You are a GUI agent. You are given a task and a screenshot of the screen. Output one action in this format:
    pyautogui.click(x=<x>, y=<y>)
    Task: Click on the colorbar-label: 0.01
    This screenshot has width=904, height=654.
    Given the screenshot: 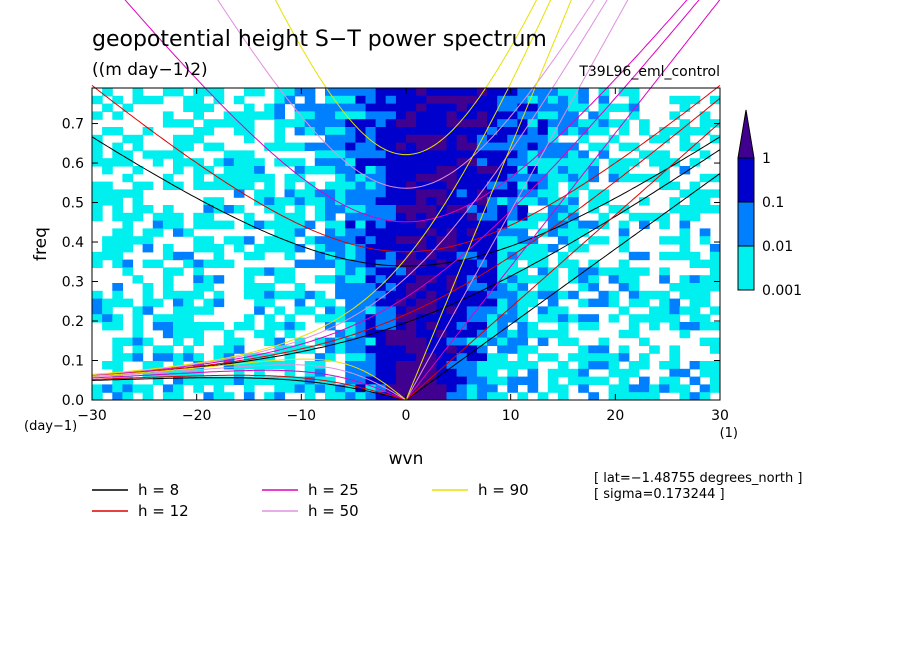 What is the action you would take?
    pyautogui.click(x=777, y=247)
    